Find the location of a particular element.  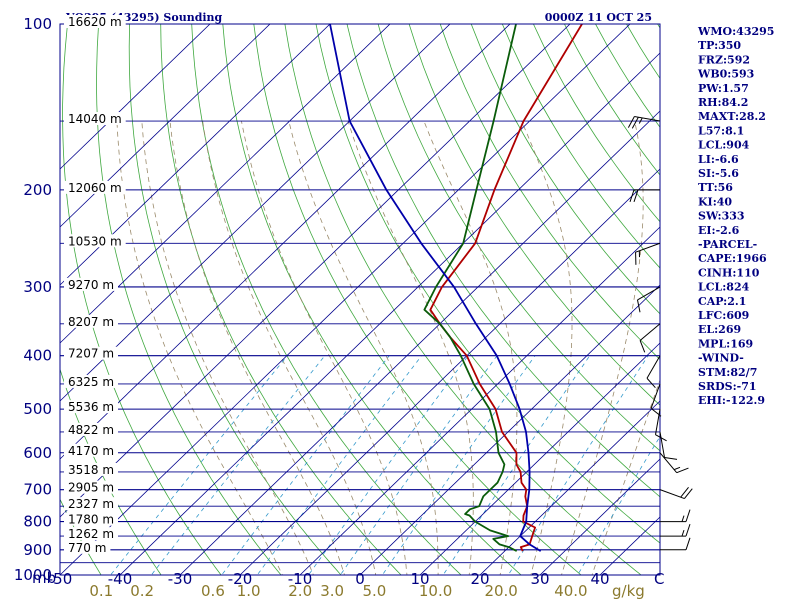

temperature-tick-labels: -50 -40 -30 -20 -10 0 10 20 30 40 is located at coordinates (329, 579).